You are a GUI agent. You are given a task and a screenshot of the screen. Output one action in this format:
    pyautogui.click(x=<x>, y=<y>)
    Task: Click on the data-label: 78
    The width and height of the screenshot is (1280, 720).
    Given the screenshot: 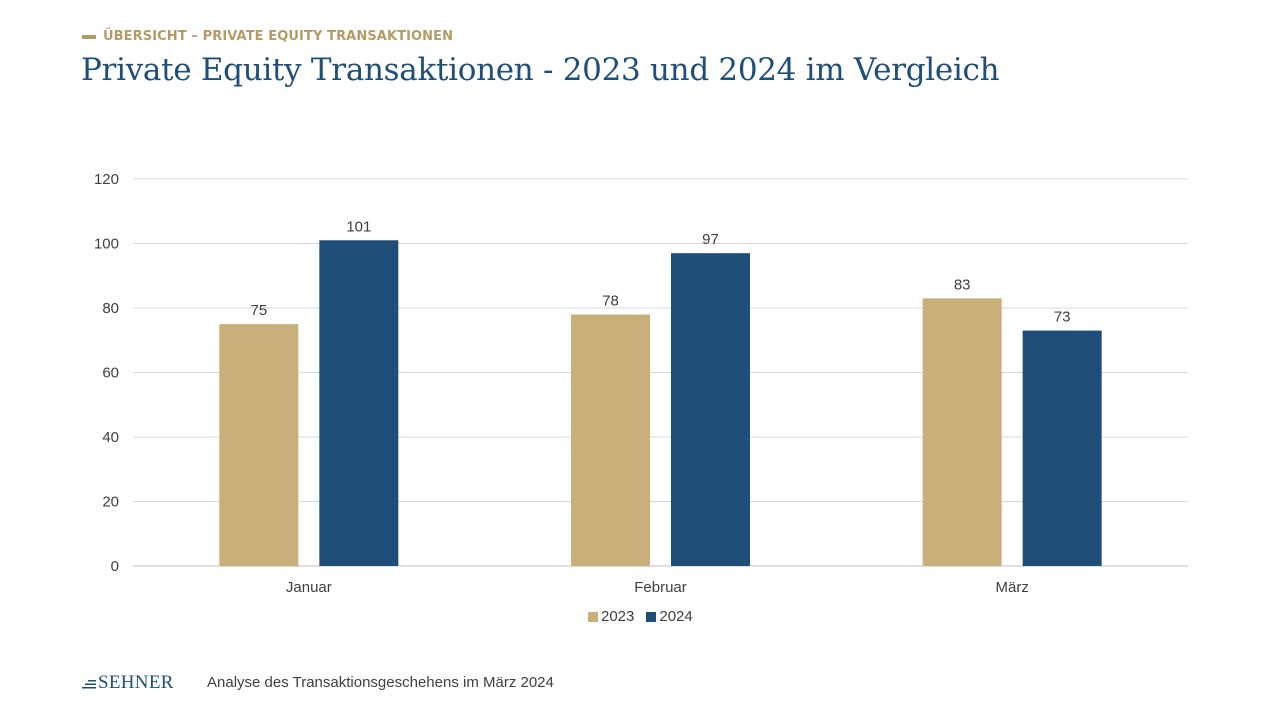 What is the action you would take?
    pyautogui.click(x=610, y=300)
    